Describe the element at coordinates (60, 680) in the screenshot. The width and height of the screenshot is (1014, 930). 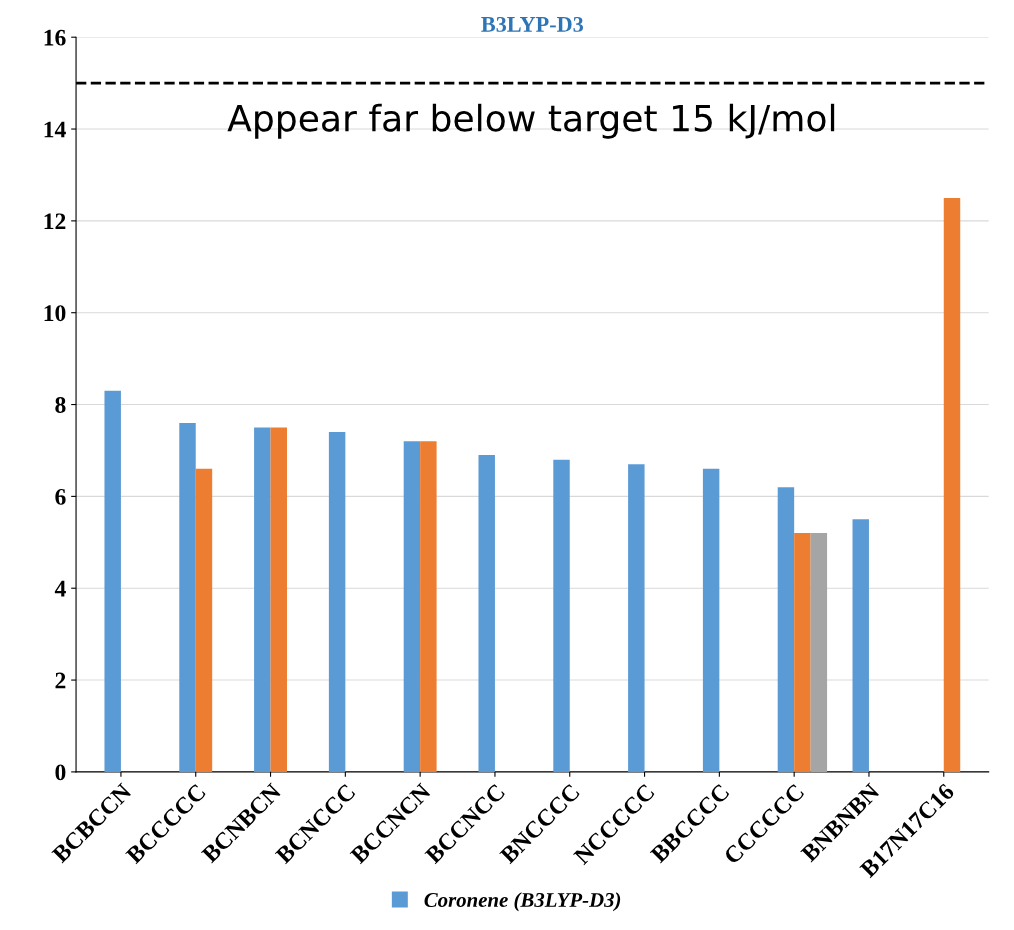
I see `y-tick-label: 2` at that location.